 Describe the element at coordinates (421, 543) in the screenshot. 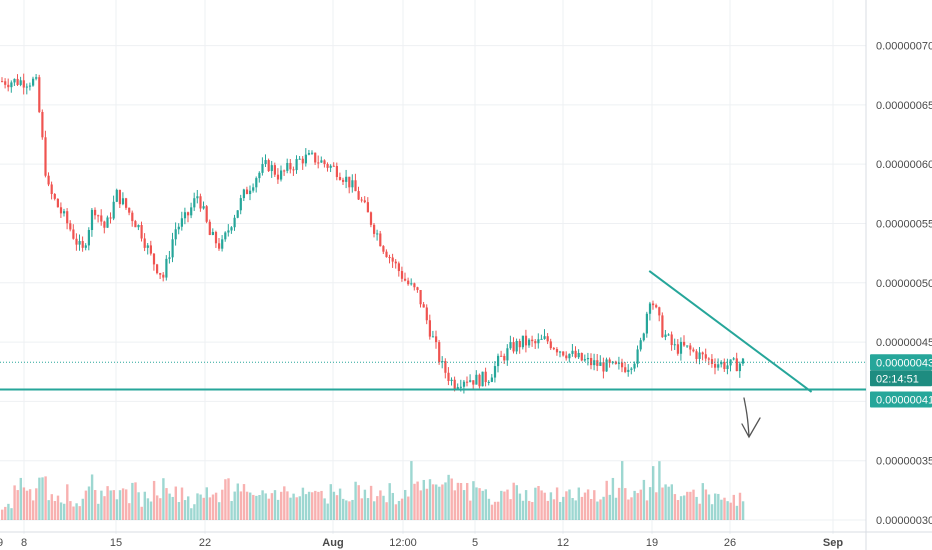

I see `time-axis: 8 15 22 Aug 12:00 5 12 19 26 Sep 9` at that location.